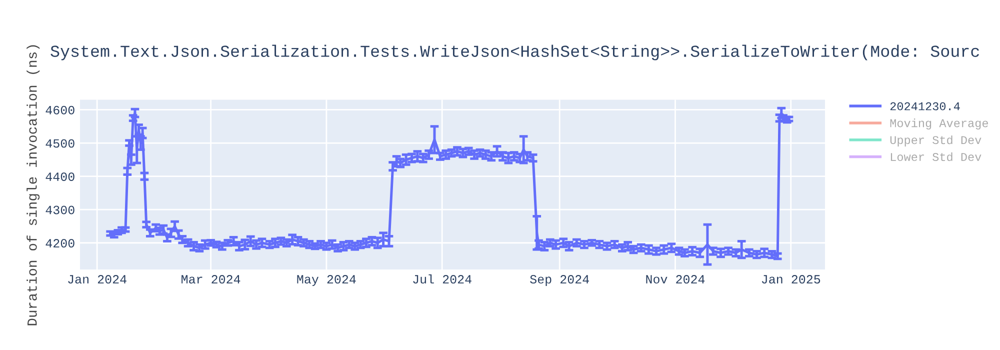  What do you see at coordinates (60, 210) in the screenshot?
I see `y-tick-label: 4300` at bounding box center [60, 210].